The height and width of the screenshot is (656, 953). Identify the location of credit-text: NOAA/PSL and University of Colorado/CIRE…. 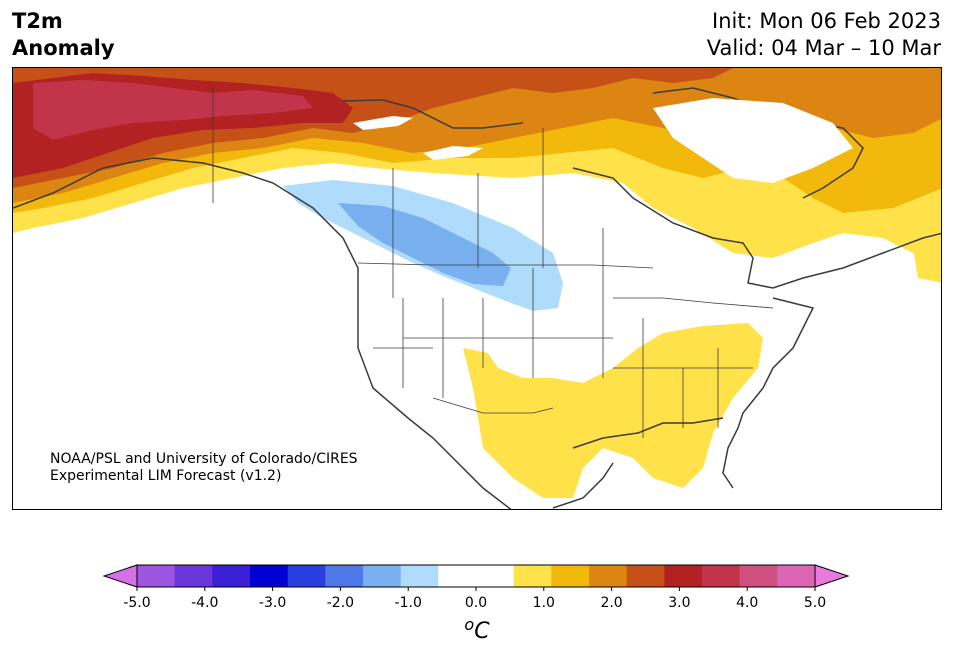
(204, 468).